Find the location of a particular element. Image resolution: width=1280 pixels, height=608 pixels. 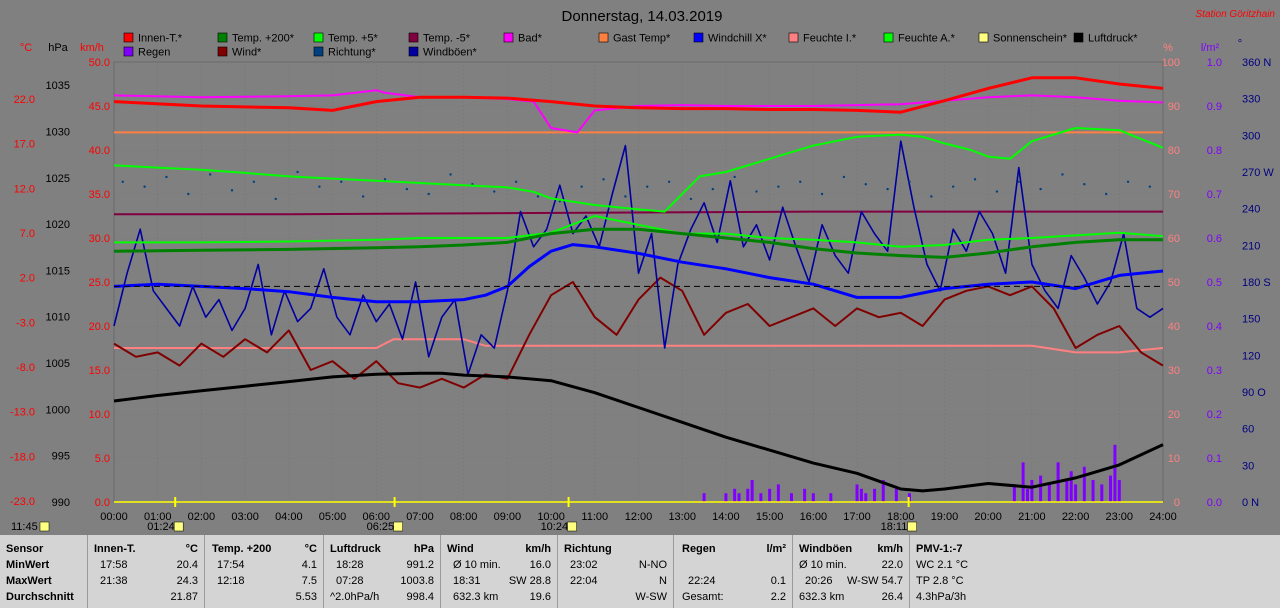

wind-r2a: 18:31 is located at coordinates (467, 581).